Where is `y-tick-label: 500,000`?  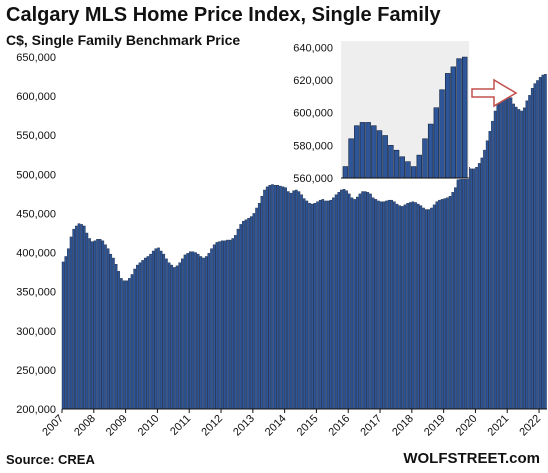
y-tick-label: 500,000 is located at coordinates (36, 175).